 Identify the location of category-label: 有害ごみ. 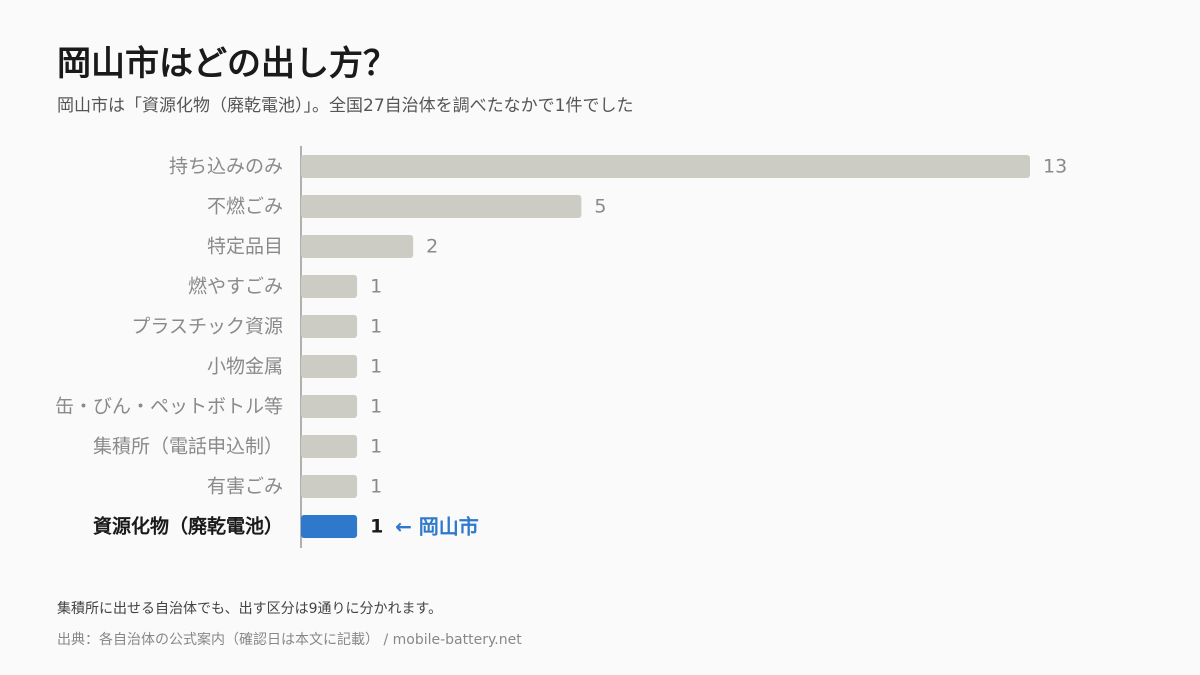
(245, 487).